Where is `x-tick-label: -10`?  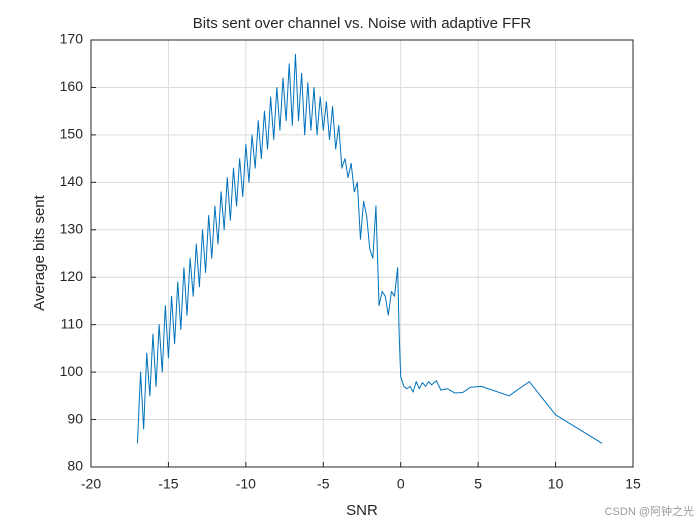
x-tick-label: -10 is located at coordinates (246, 484).